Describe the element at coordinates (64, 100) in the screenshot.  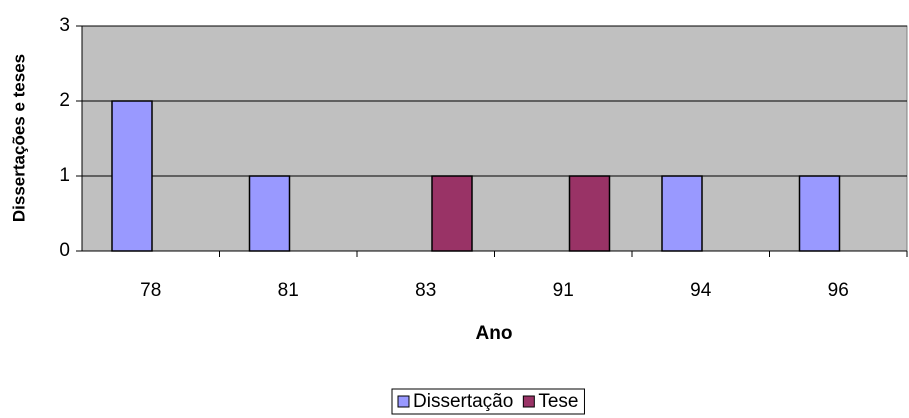
I see `y-tick-label: 2` at that location.